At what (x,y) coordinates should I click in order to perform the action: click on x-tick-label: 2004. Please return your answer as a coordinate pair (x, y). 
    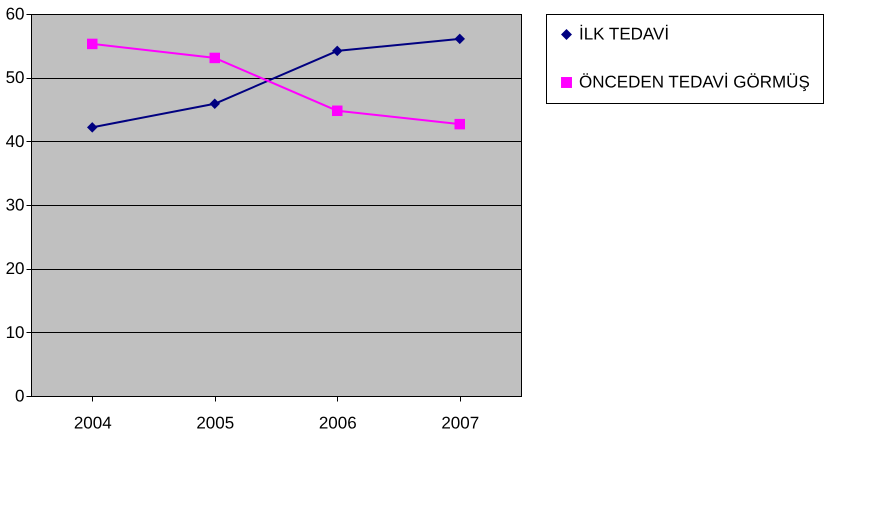
    Looking at the image, I should click on (93, 423).